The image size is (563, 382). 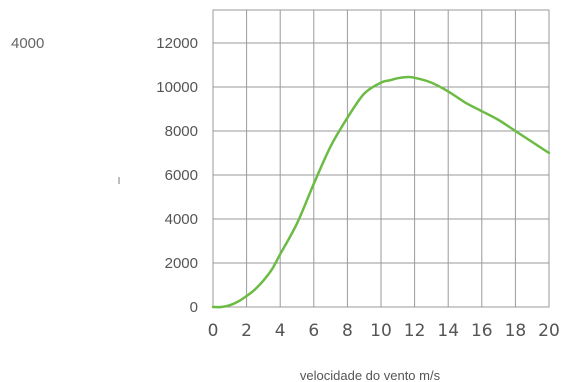 I want to click on x-tick-label: 16, so click(x=482, y=331).